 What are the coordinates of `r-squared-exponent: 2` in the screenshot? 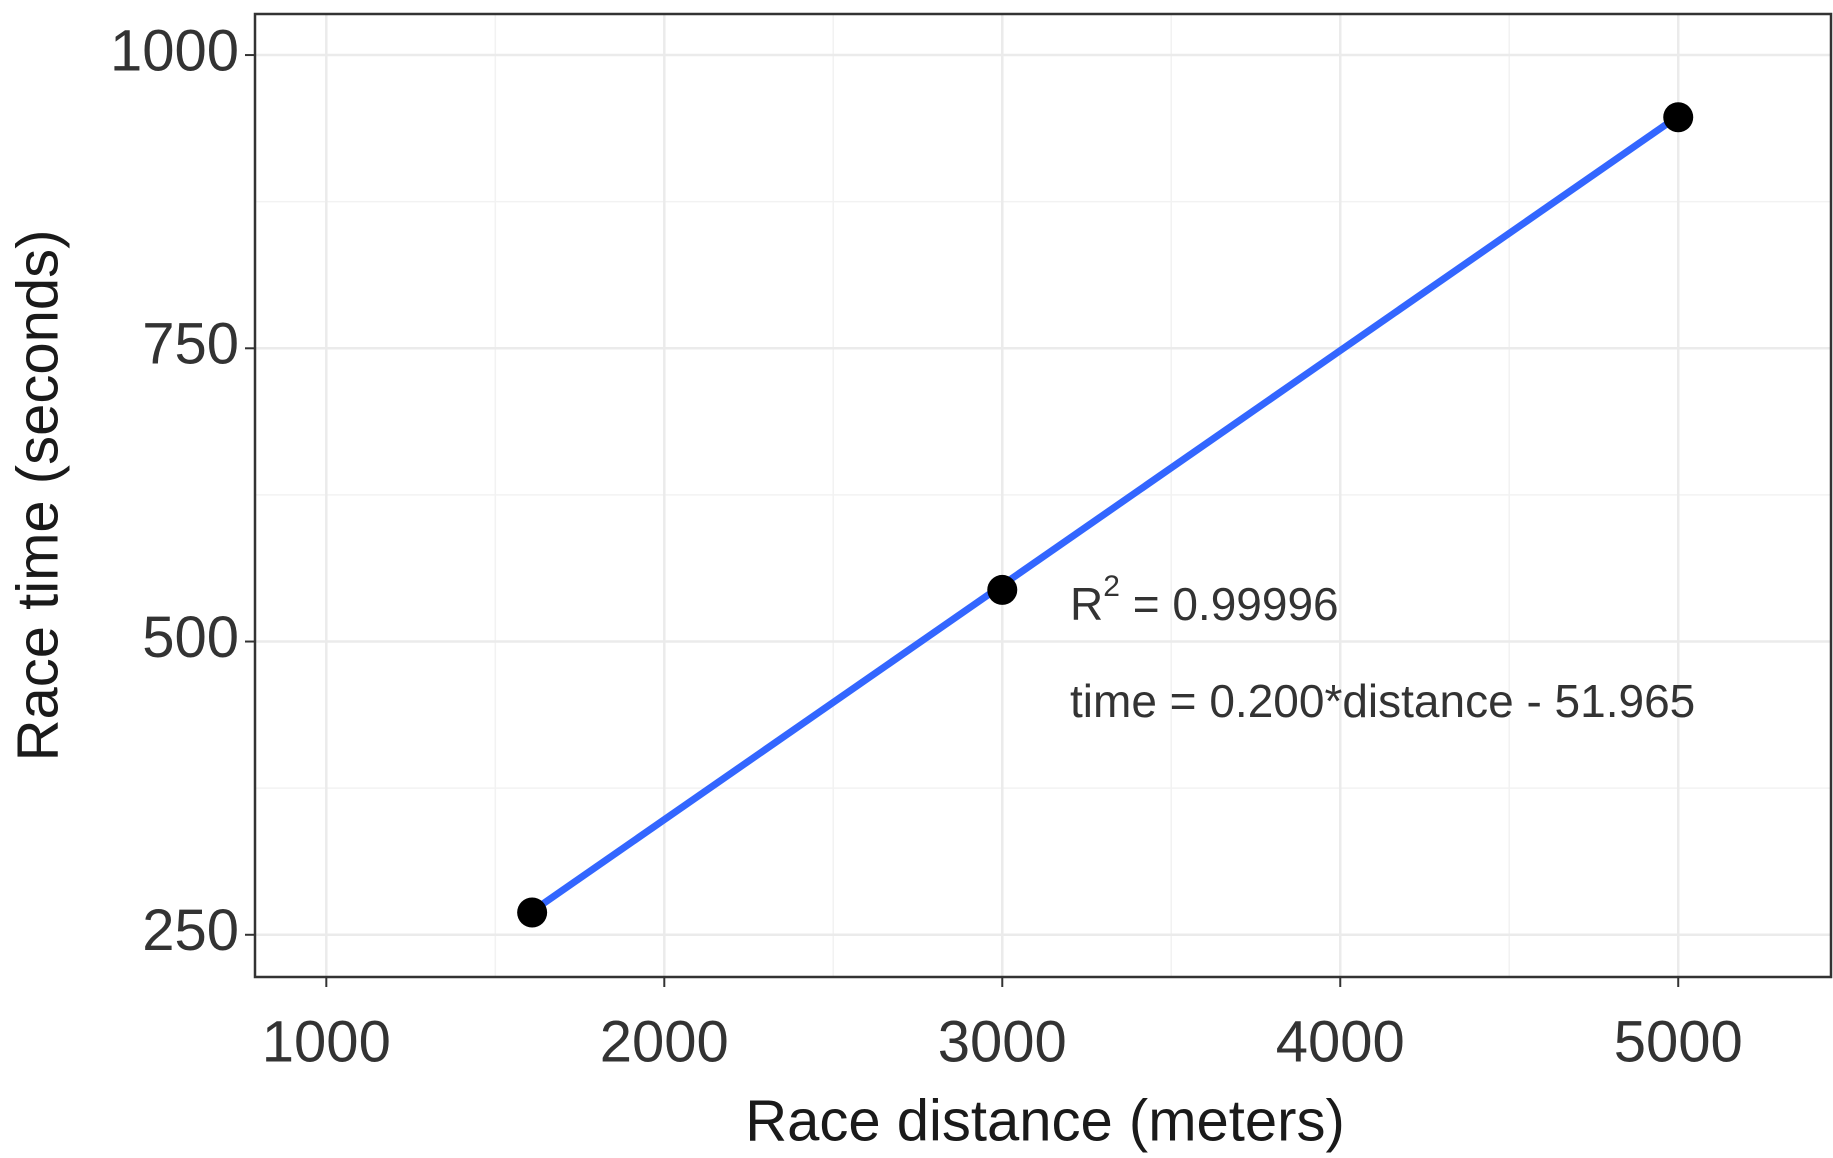 It's located at (1111, 586).